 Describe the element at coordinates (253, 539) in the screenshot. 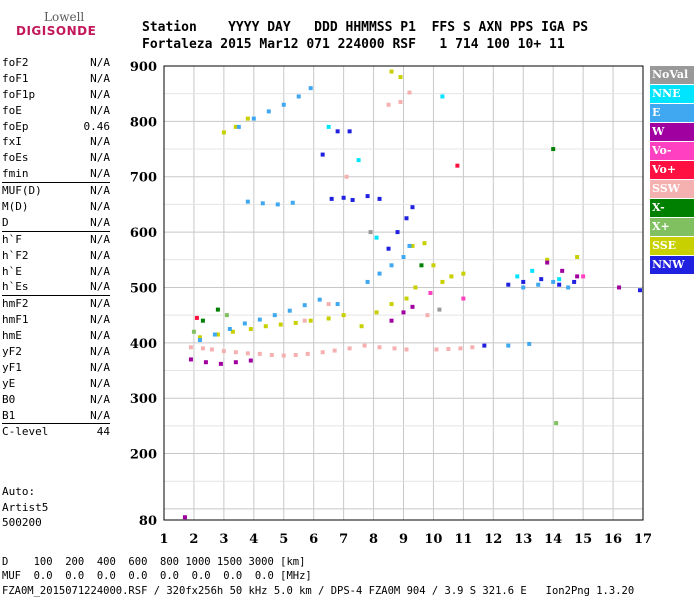

I see `x-tick-label: 4` at that location.